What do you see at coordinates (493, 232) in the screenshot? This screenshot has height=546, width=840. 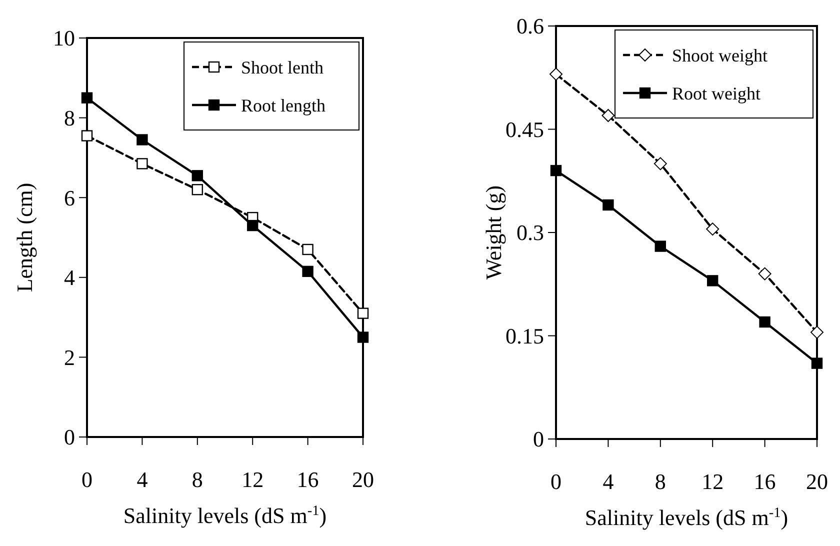 I see `y-axis-title: Weight (g)` at bounding box center [493, 232].